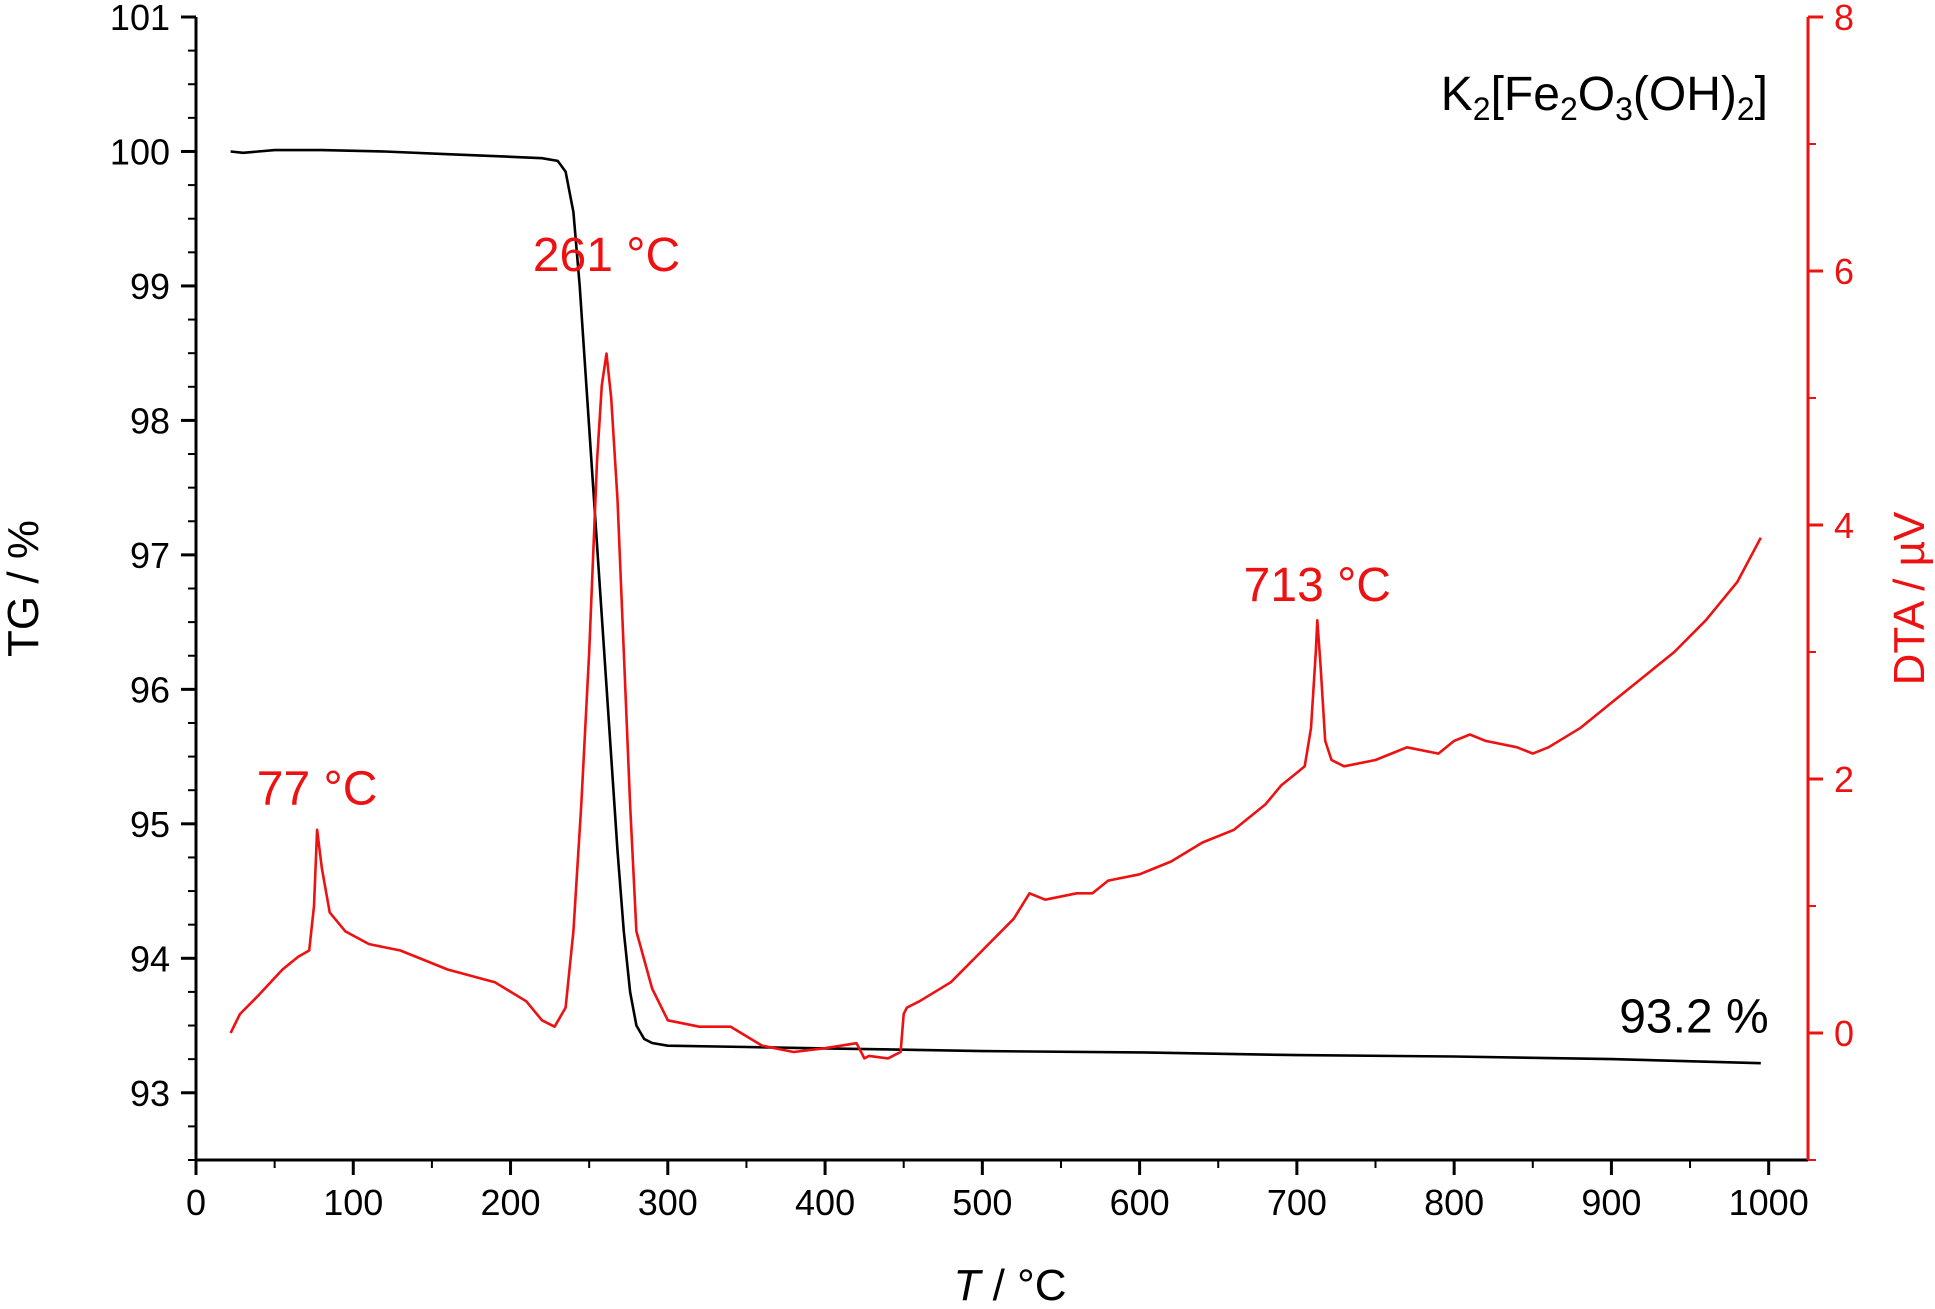 Image resolution: width=1935 pixels, height=1309 pixels. I want to click on x-tick-label: 600, so click(1140, 1202).